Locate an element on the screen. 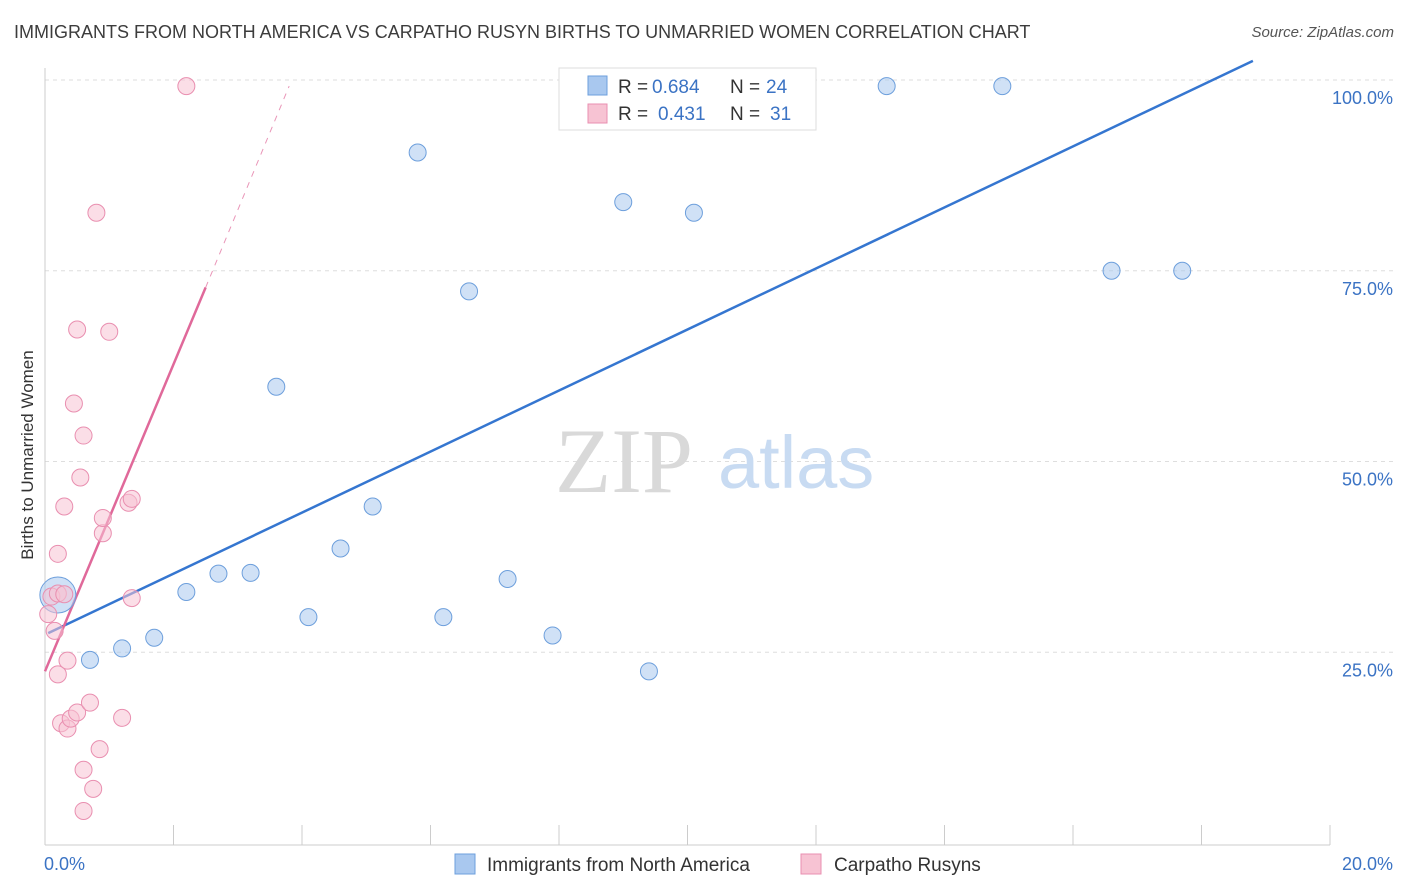 This screenshot has height=892, width=1406. bottom-legend-label-north-america: Immigrants from North America is located at coordinates (618, 865).